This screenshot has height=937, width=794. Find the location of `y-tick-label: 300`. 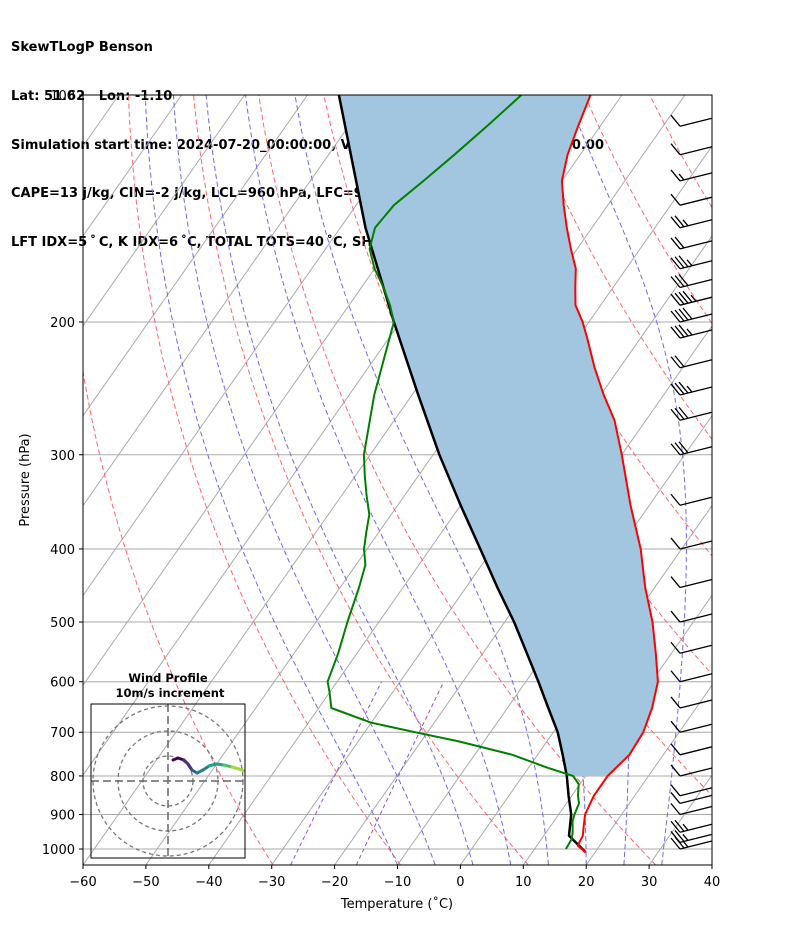

y-tick-label: 300 is located at coordinates (62, 456).